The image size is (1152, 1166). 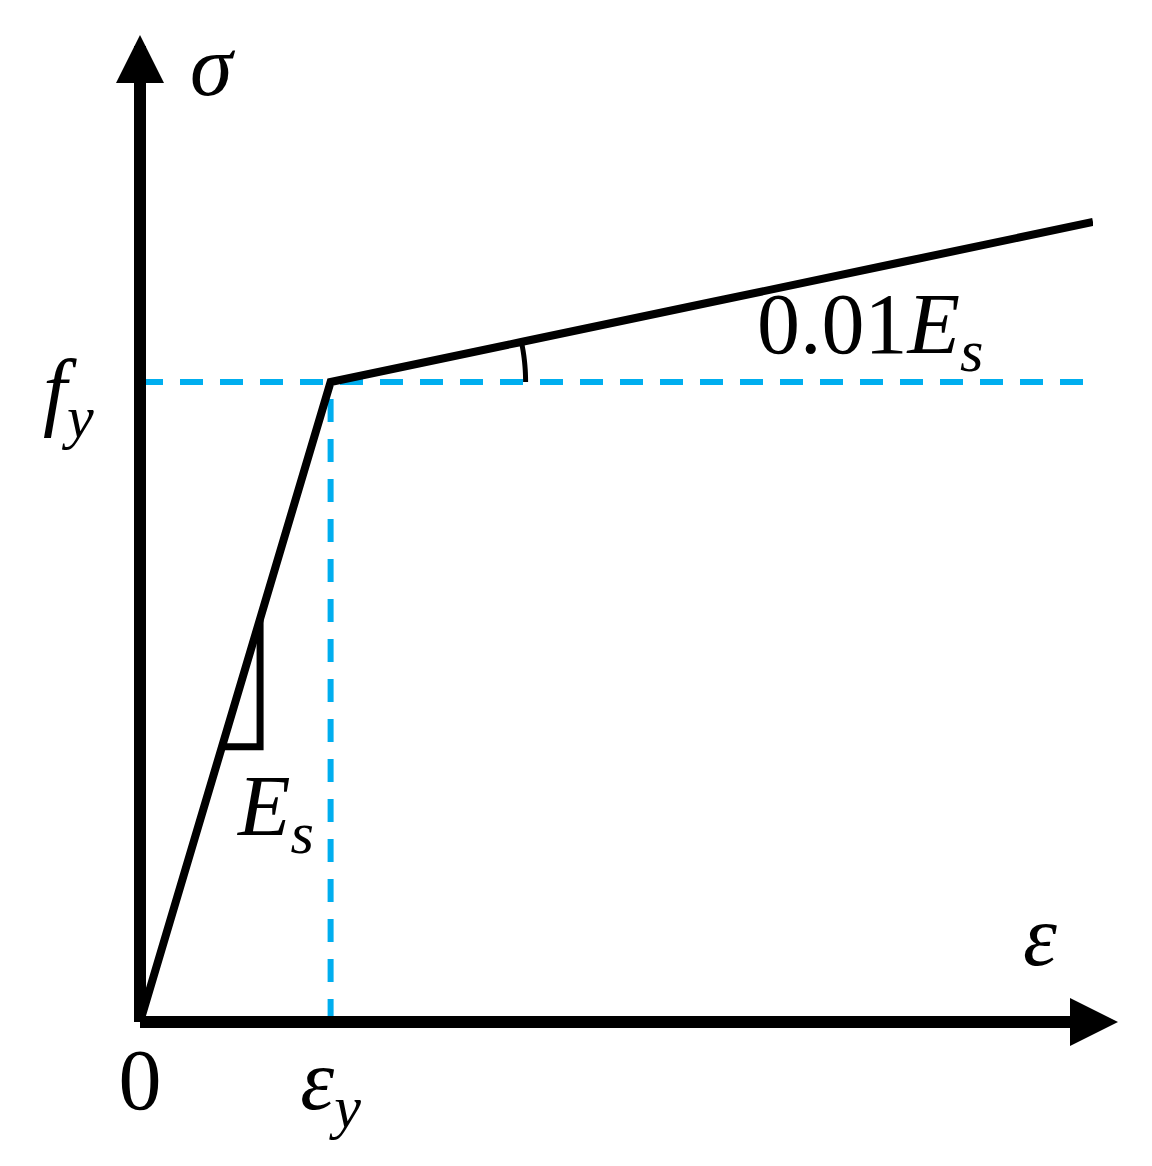 What do you see at coordinates (140, 1080) in the screenshot?
I see `x-tick-label: 0` at bounding box center [140, 1080].